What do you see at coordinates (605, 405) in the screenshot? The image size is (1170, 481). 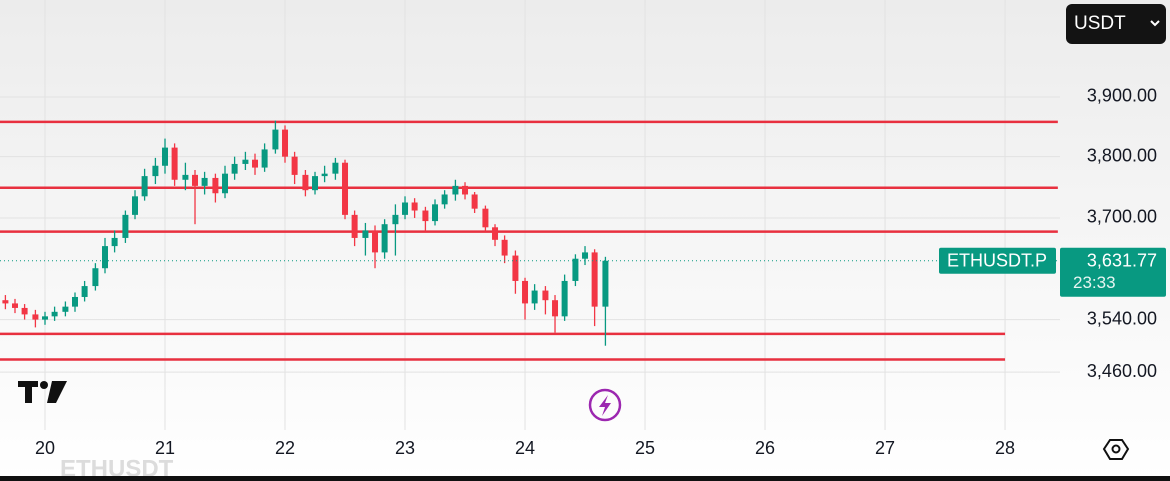 I see `lightning-button` at bounding box center [605, 405].